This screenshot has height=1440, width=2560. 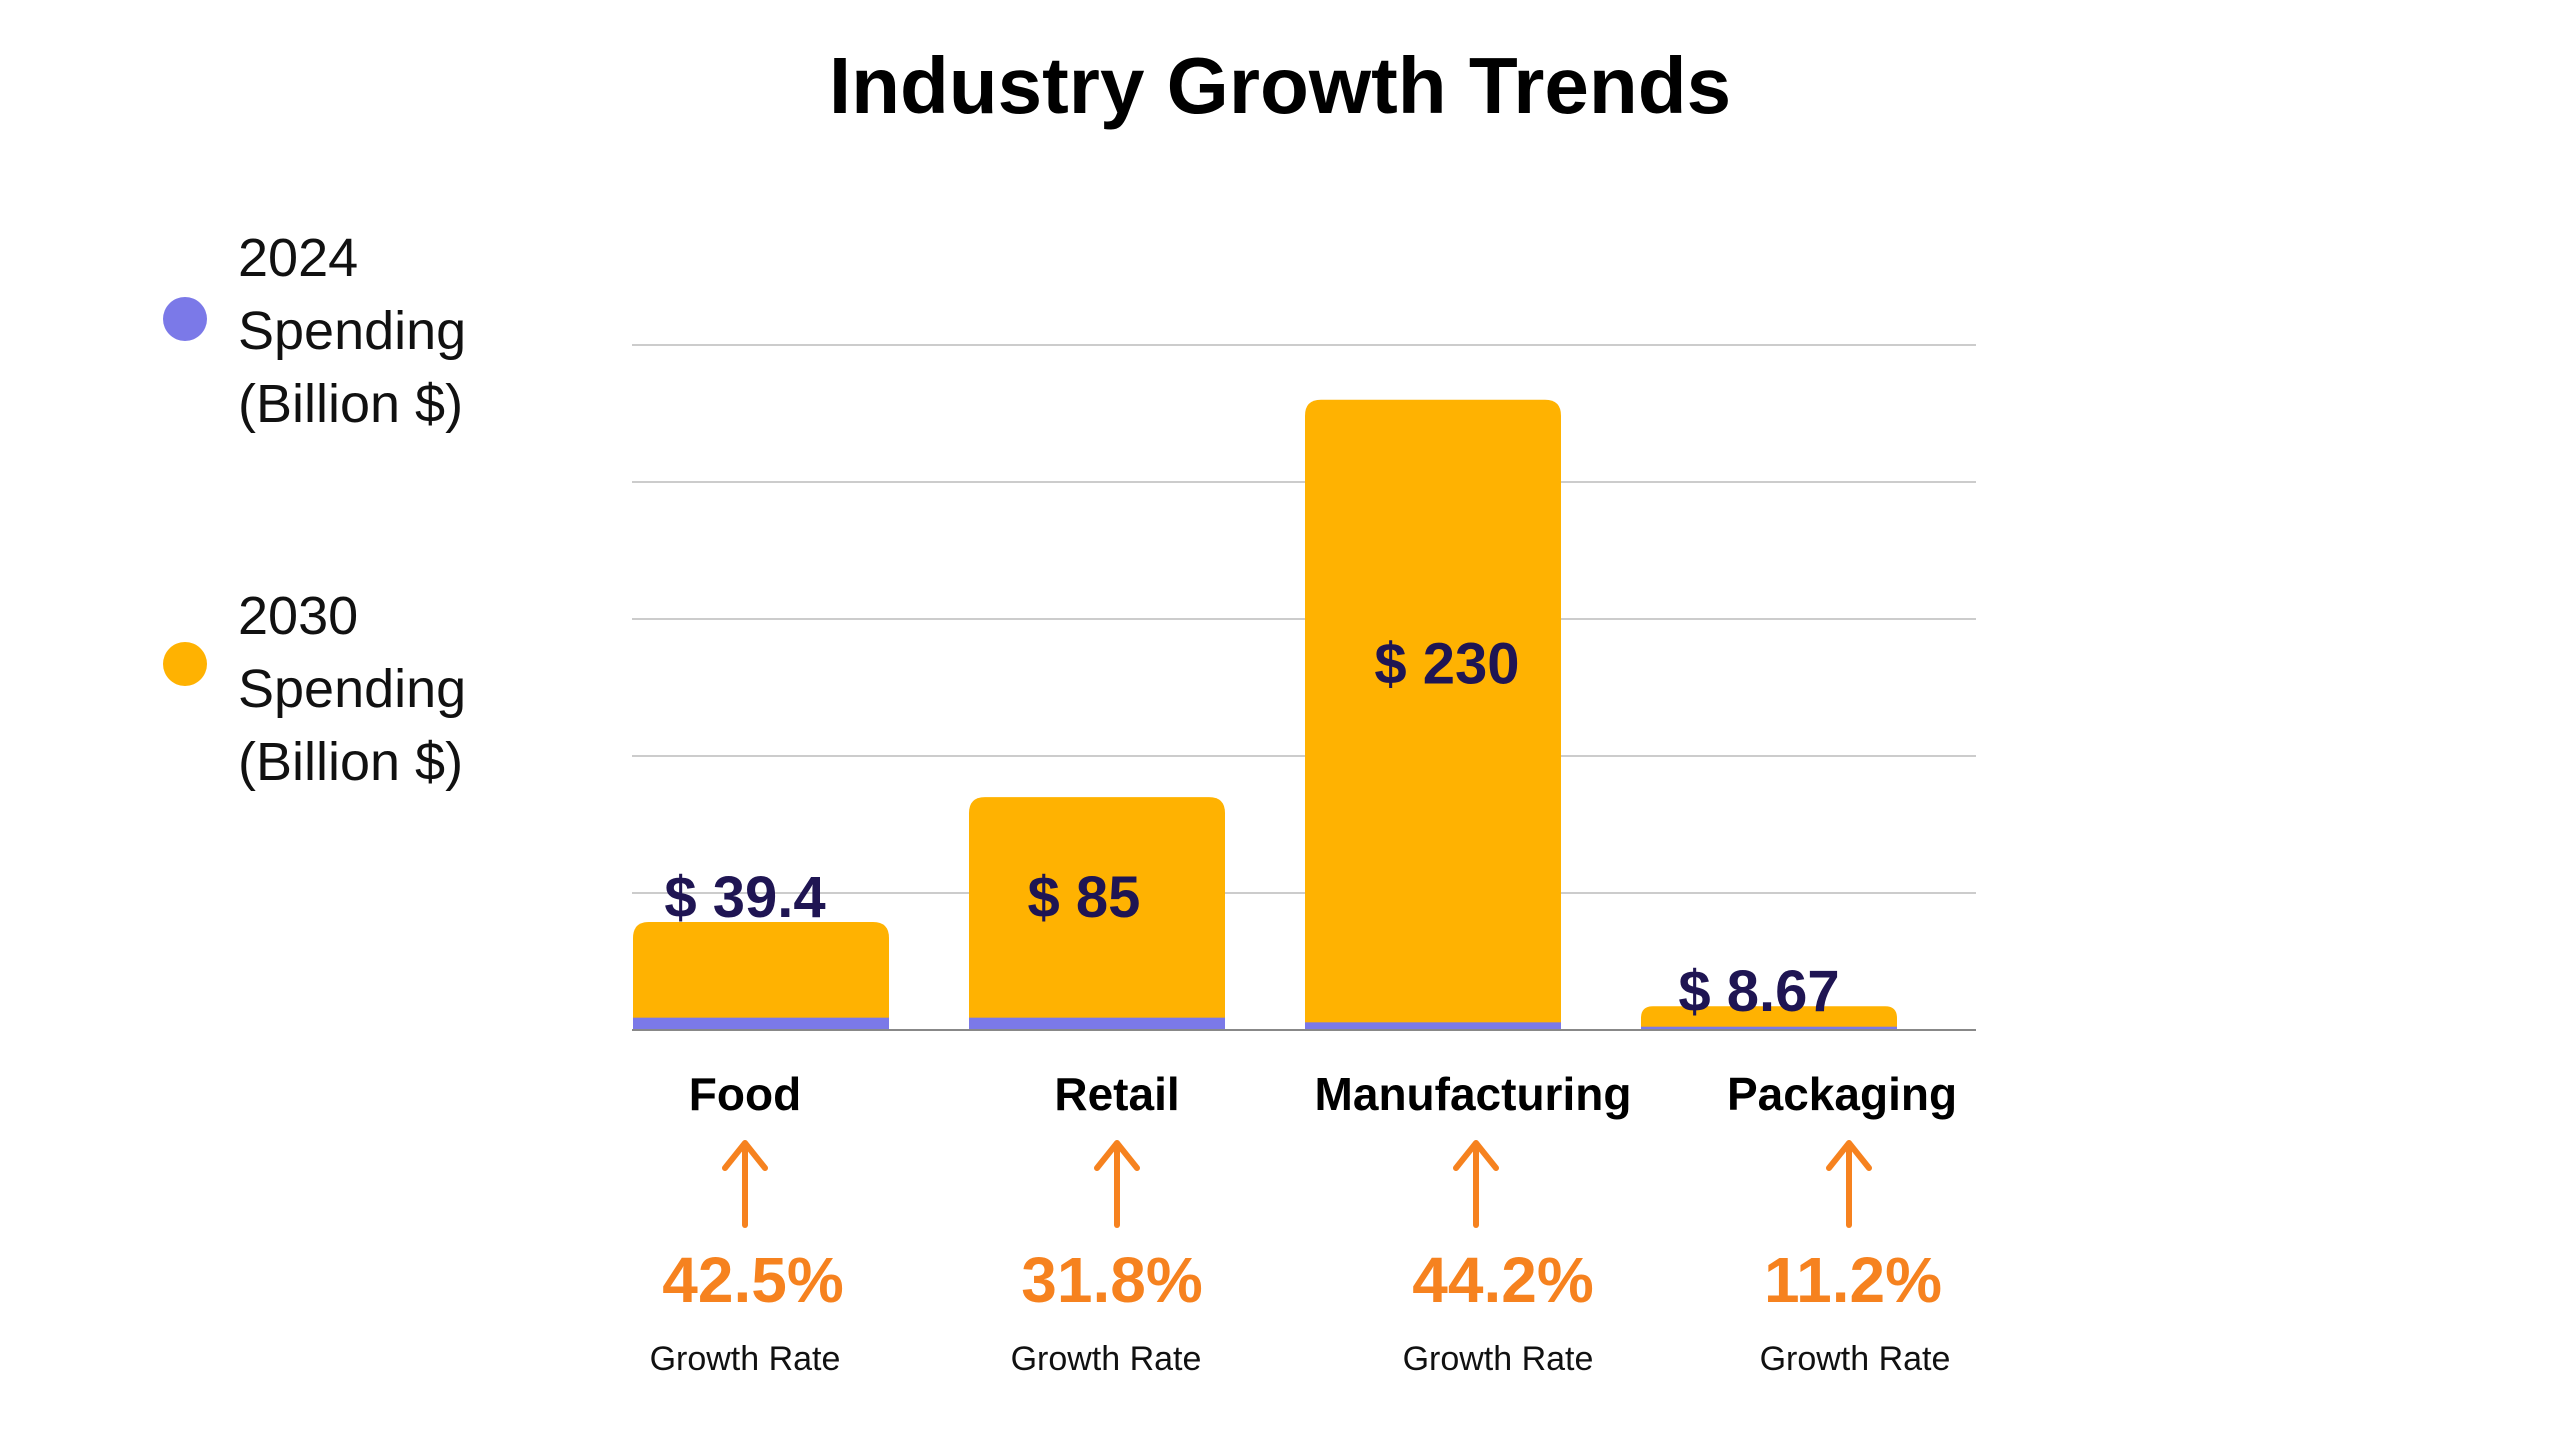 What do you see at coordinates (744, 897) in the screenshot?
I see `bar-value-label: $ 39.4` at bounding box center [744, 897].